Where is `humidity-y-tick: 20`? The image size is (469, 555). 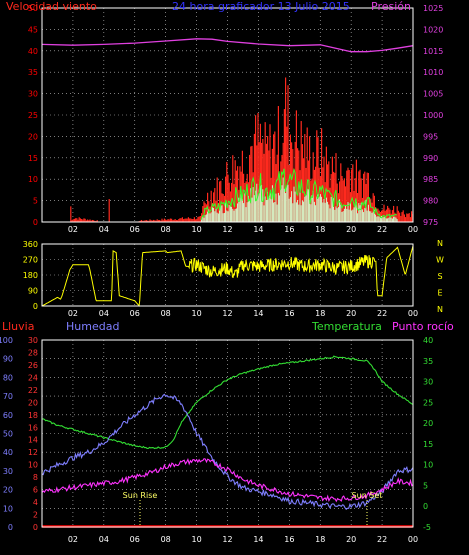 humidity-y-tick: 20 is located at coordinates (8, 490).